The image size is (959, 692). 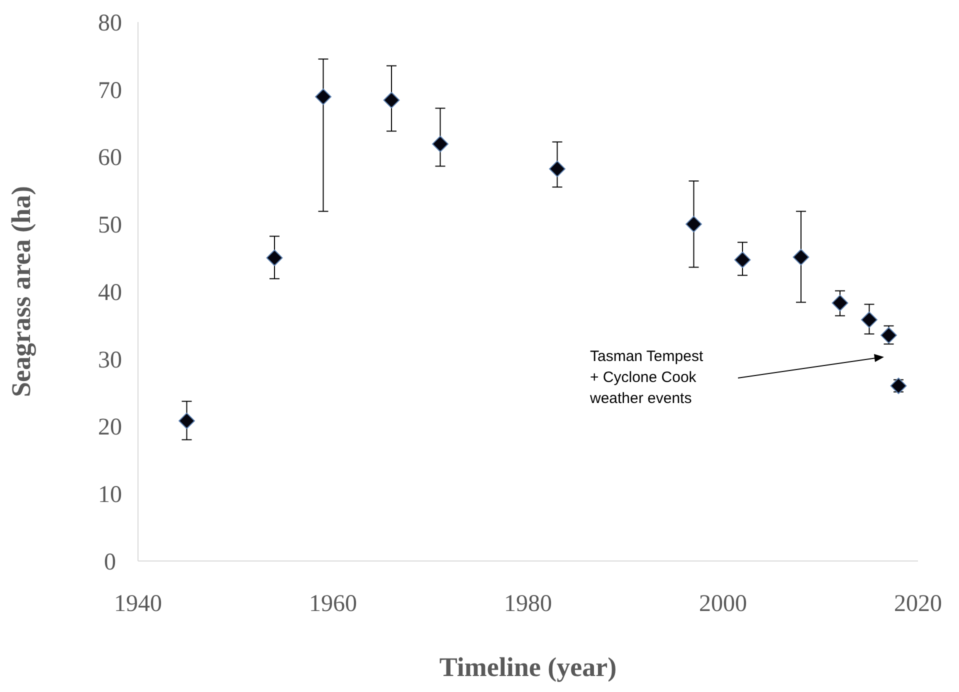 I want to click on y-tick-label: 30, so click(x=110, y=360).